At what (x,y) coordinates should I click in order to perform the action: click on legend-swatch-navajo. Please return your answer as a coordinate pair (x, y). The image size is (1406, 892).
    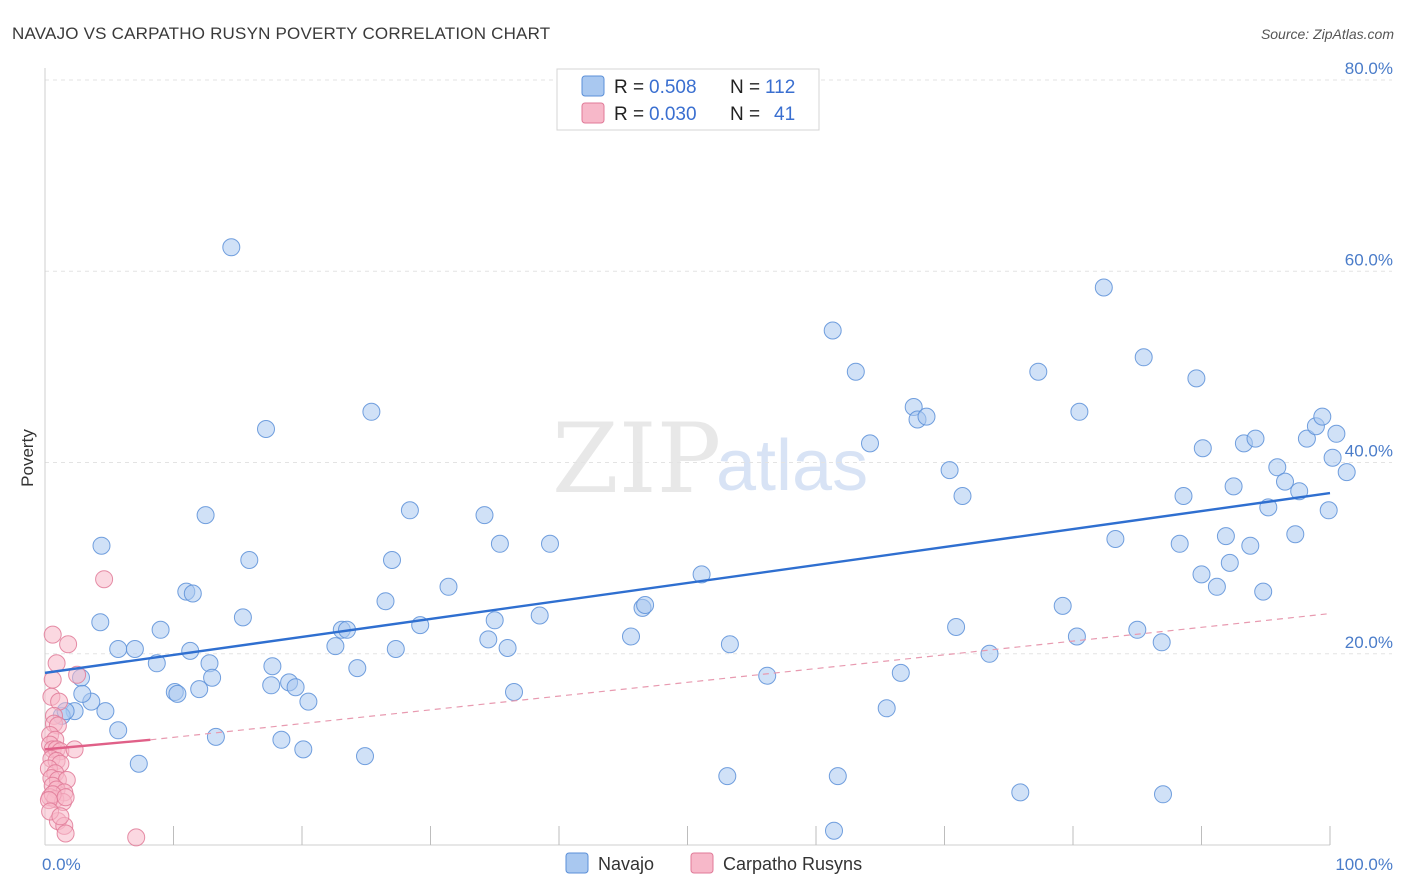
    Looking at the image, I should click on (593, 86).